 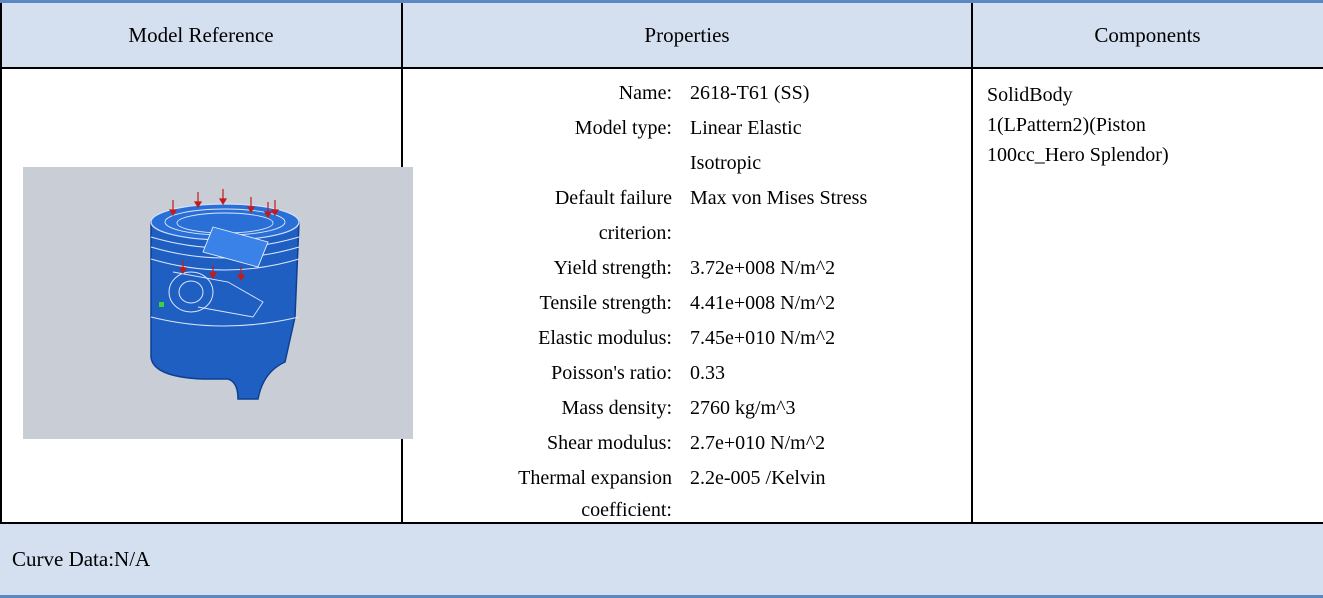 I want to click on prop-tensile-label: Tensile strength:, so click(x=605, y=303).